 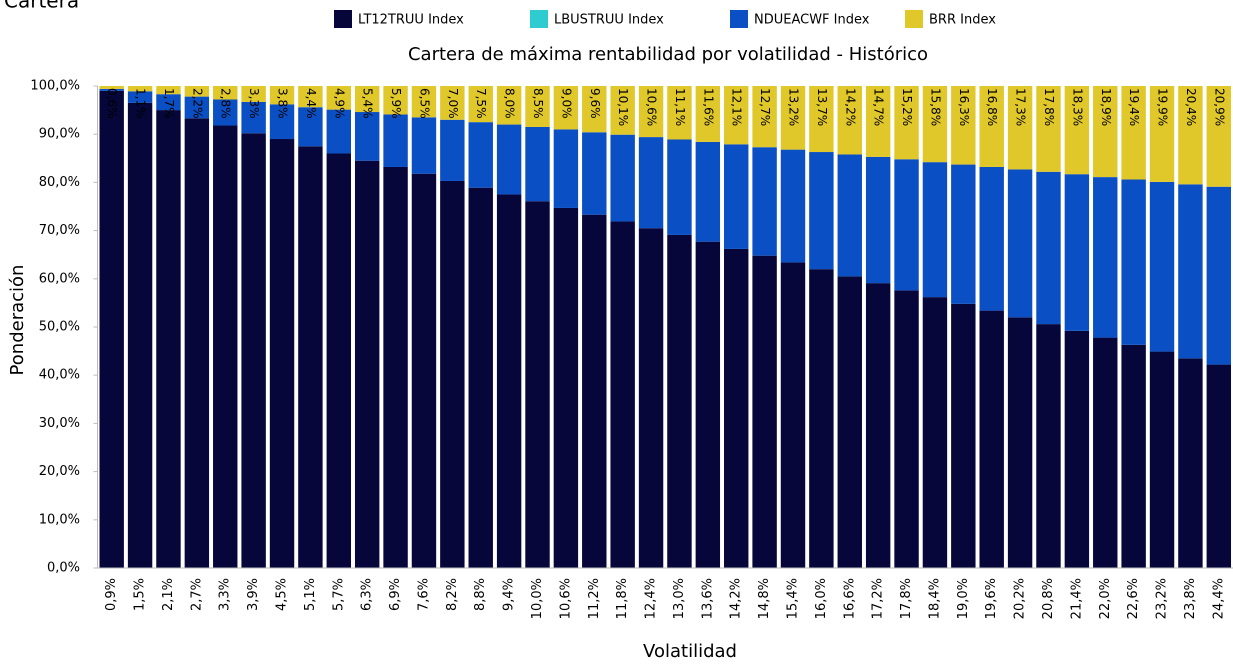 I want to click on x-tick-label: 11,2%, so click(x=594, y=598).